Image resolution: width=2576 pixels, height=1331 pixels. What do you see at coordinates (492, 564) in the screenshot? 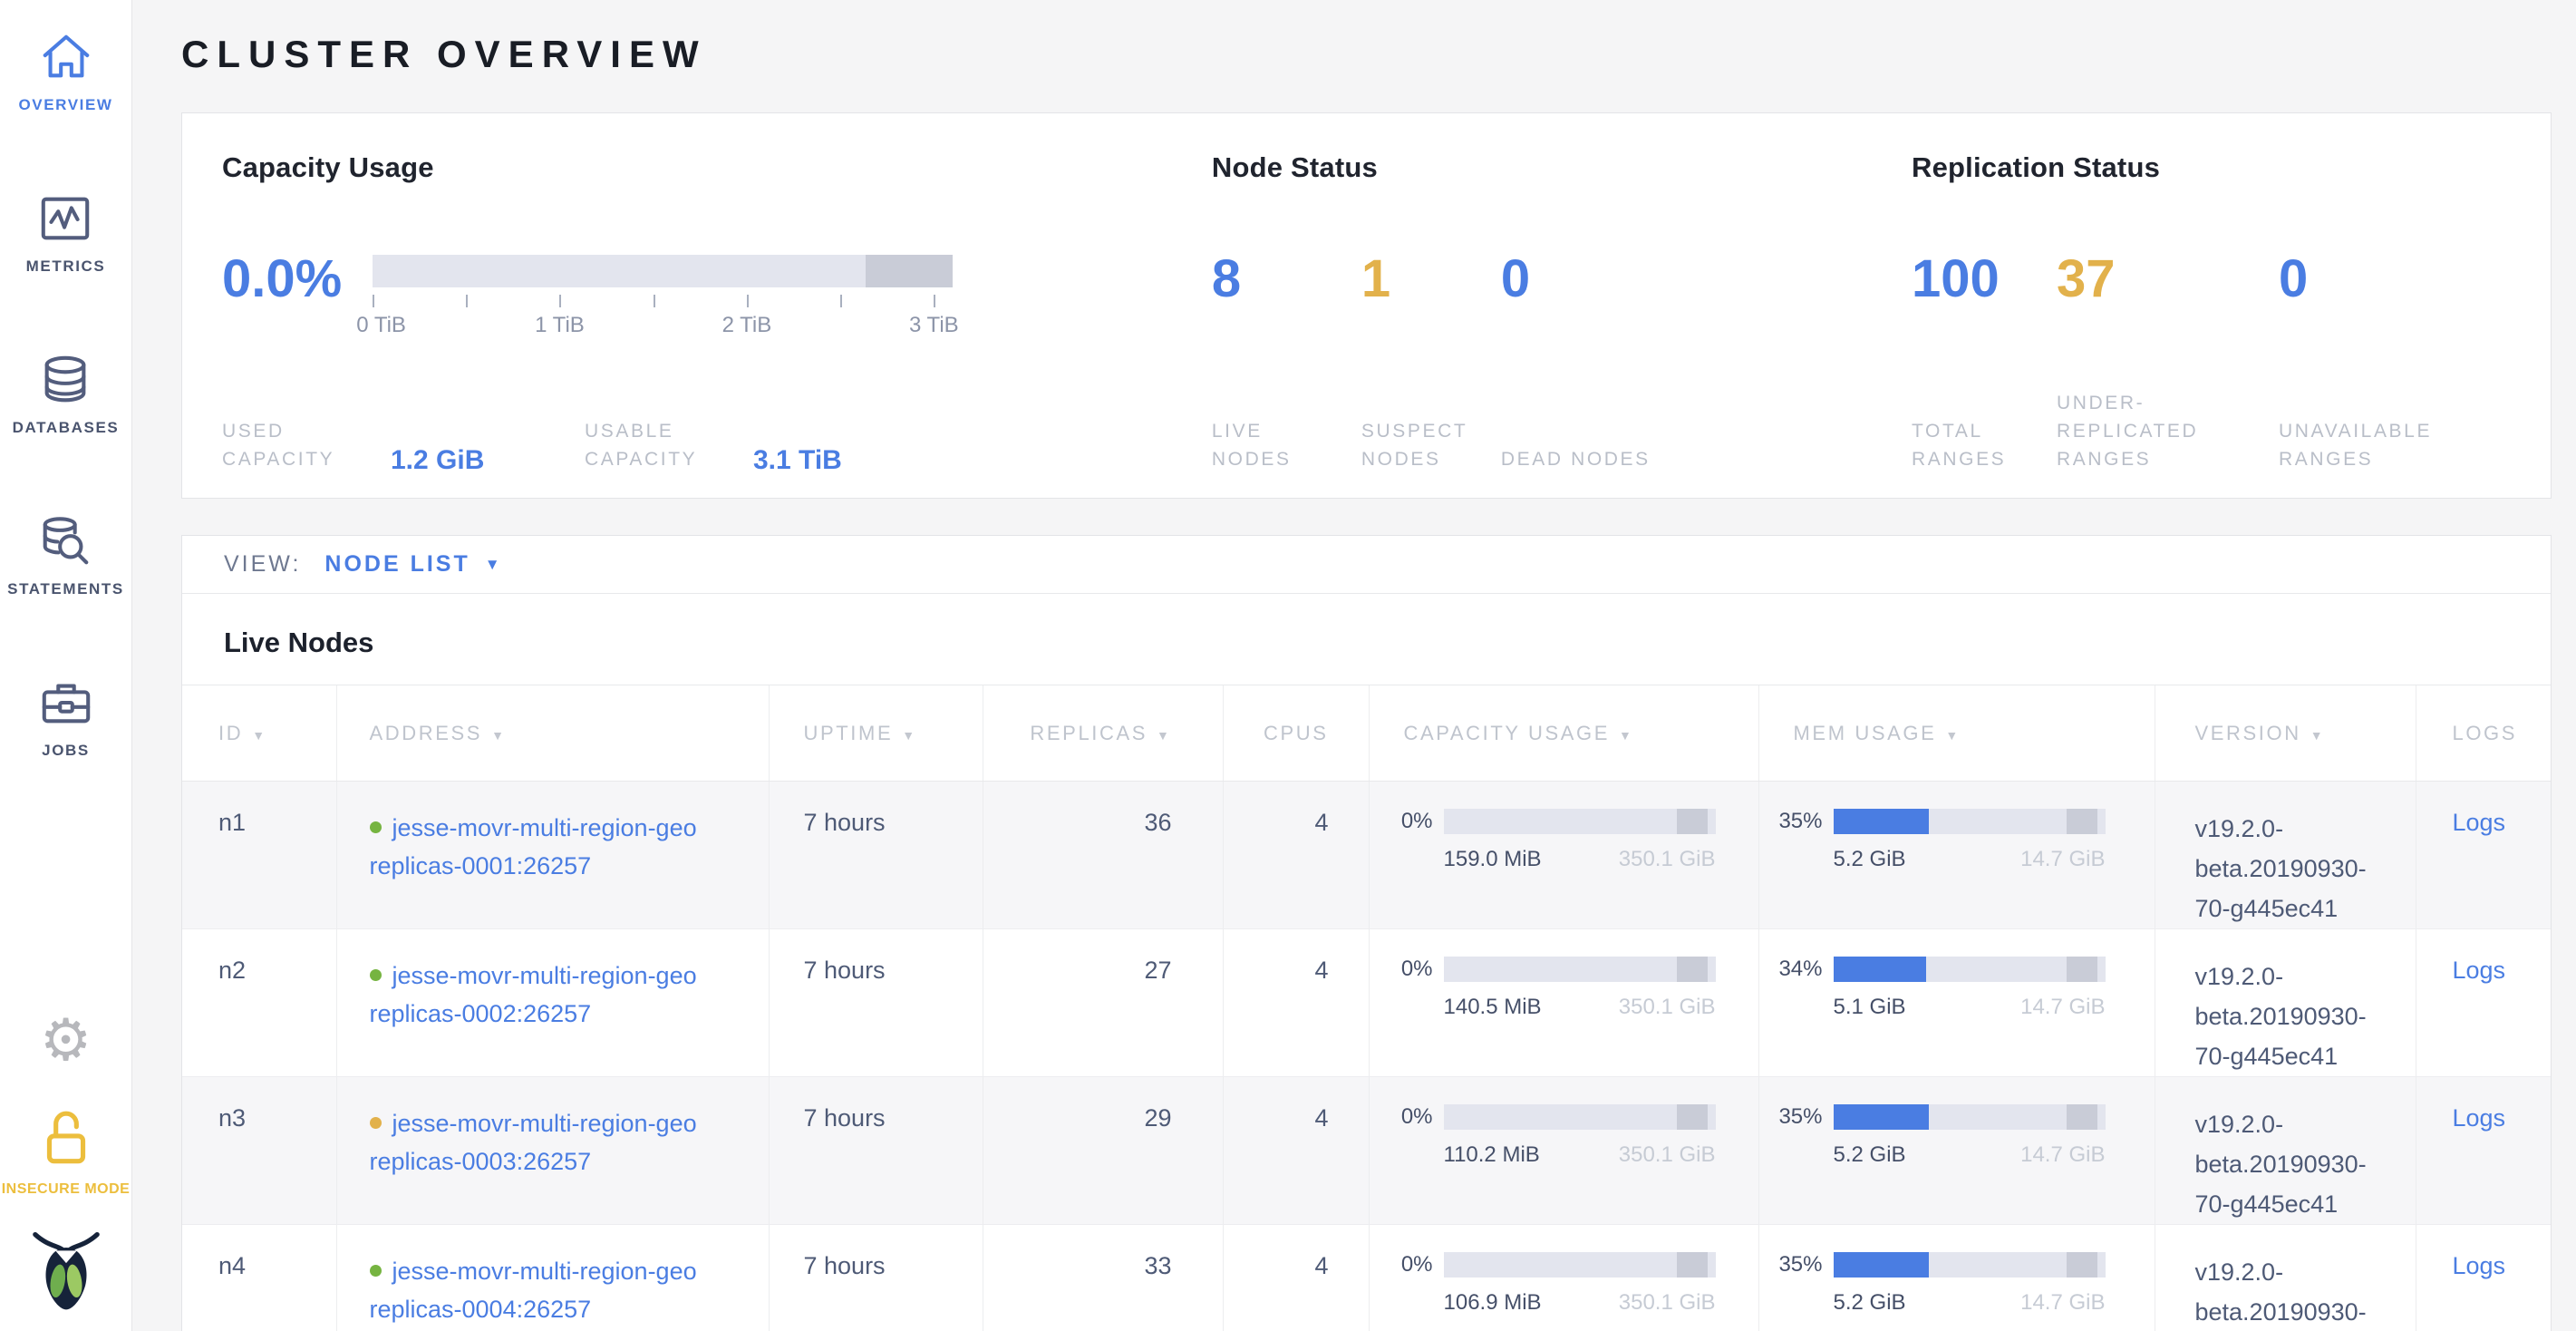
I see `chevron-down-icon: ▼` at bounding box center [492, 564].